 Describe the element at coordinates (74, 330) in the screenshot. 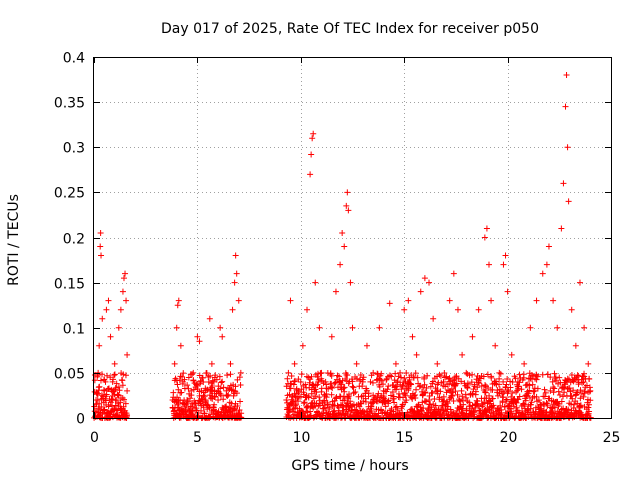

I see `y-tick-label: 0.1` at that location.